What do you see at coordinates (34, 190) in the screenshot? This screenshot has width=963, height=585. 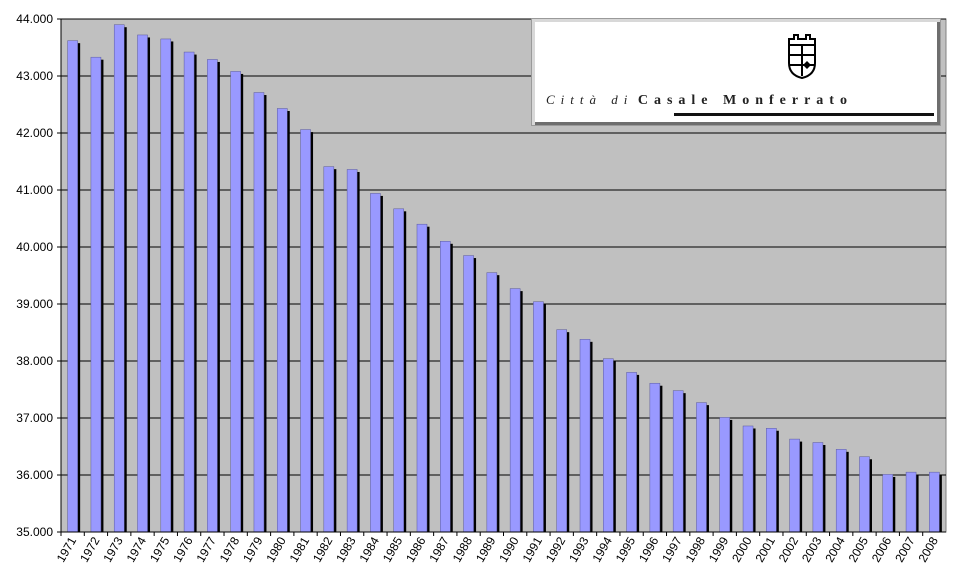 I see `y-tick-label: 41.000` at bounding box center [34, 190].